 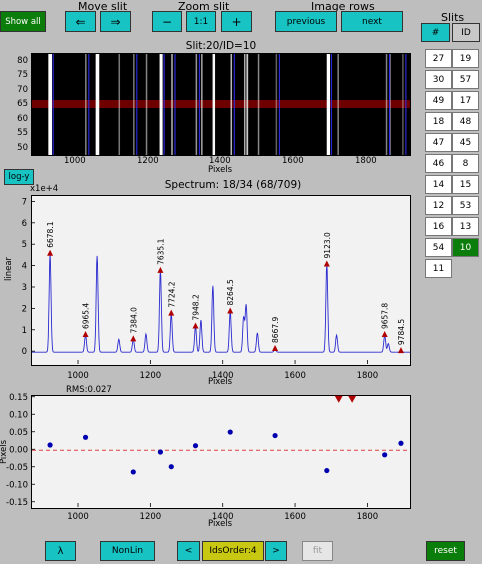 What do you see at coordinates (438, 58) in the screenshot?
I see `slit-cell: 27` at bounding box center [438, 58].